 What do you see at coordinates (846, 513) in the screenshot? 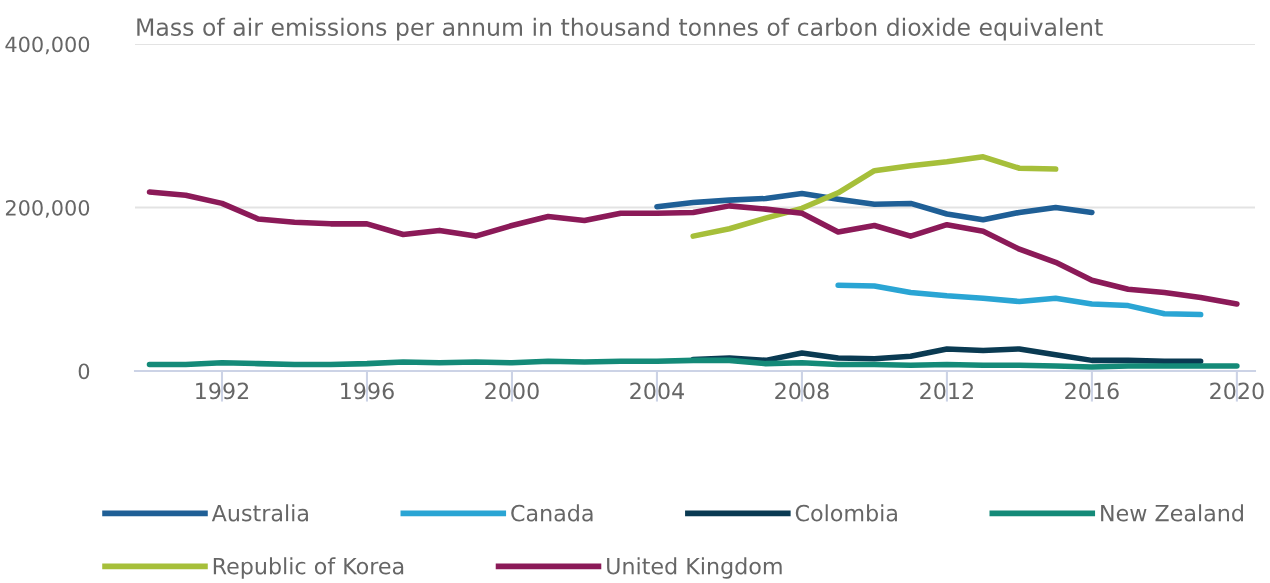
I see `legend-label: Colombia` at bounding box center [846, 513].